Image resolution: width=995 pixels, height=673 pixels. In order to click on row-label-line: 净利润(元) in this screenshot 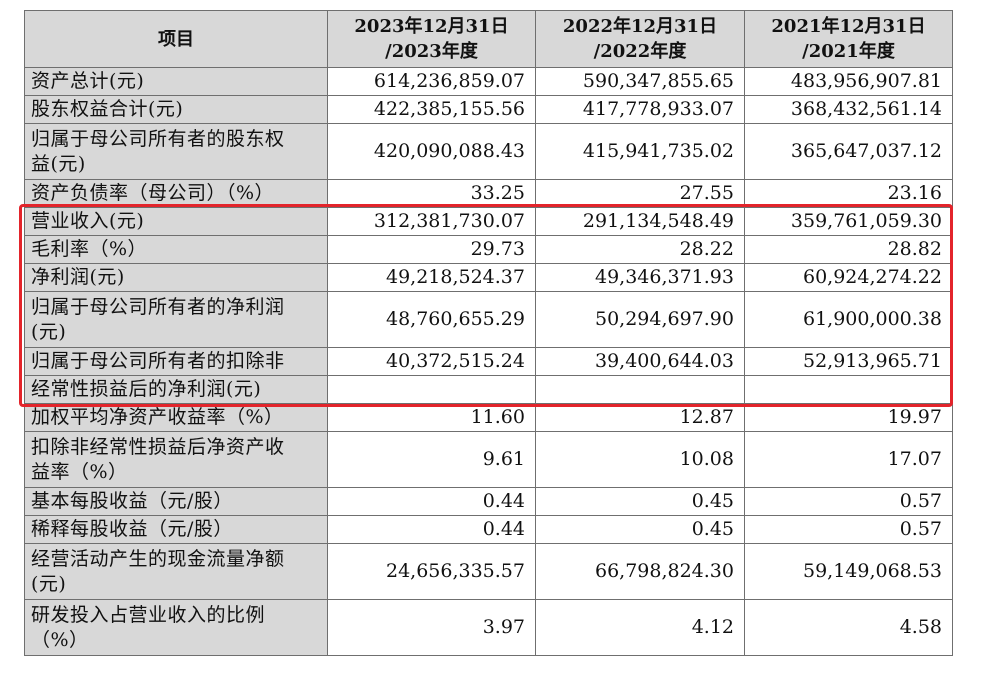, I will do `click(78, 277)`.